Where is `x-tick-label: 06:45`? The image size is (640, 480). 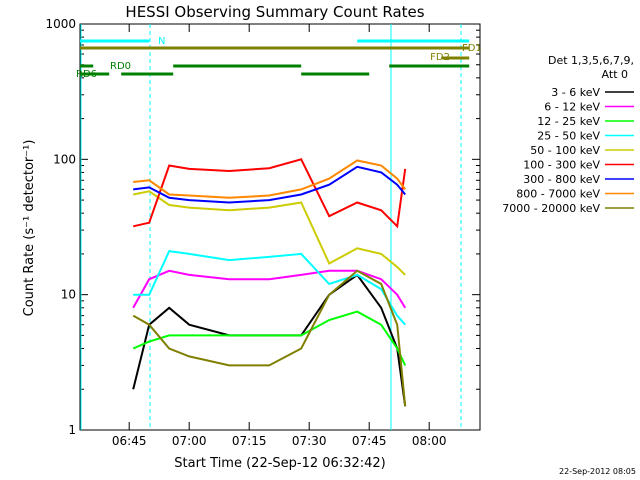
x-tick-label: 06:45 is located at coordinates (129, 441).